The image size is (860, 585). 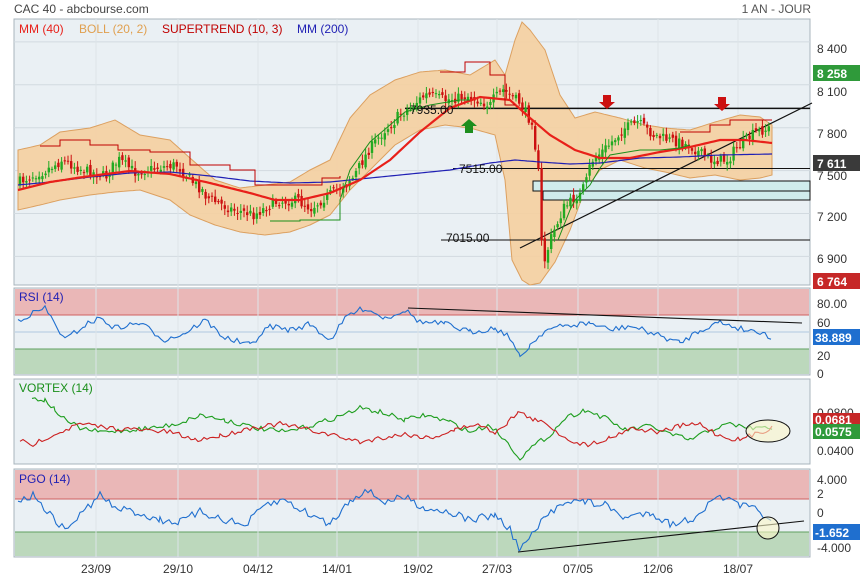 I want to click on level-label-7015: 7015.00, so click(x=468, y=238).